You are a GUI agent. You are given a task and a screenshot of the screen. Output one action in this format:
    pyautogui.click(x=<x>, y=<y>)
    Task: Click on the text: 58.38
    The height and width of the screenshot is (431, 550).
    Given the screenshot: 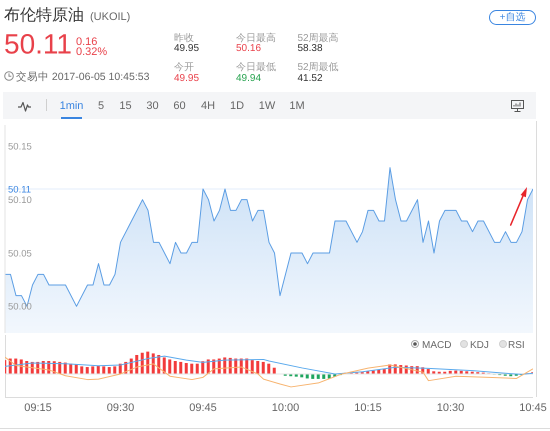 What is the action you would take?
    pyautogui.click(x=310, y=49)
    